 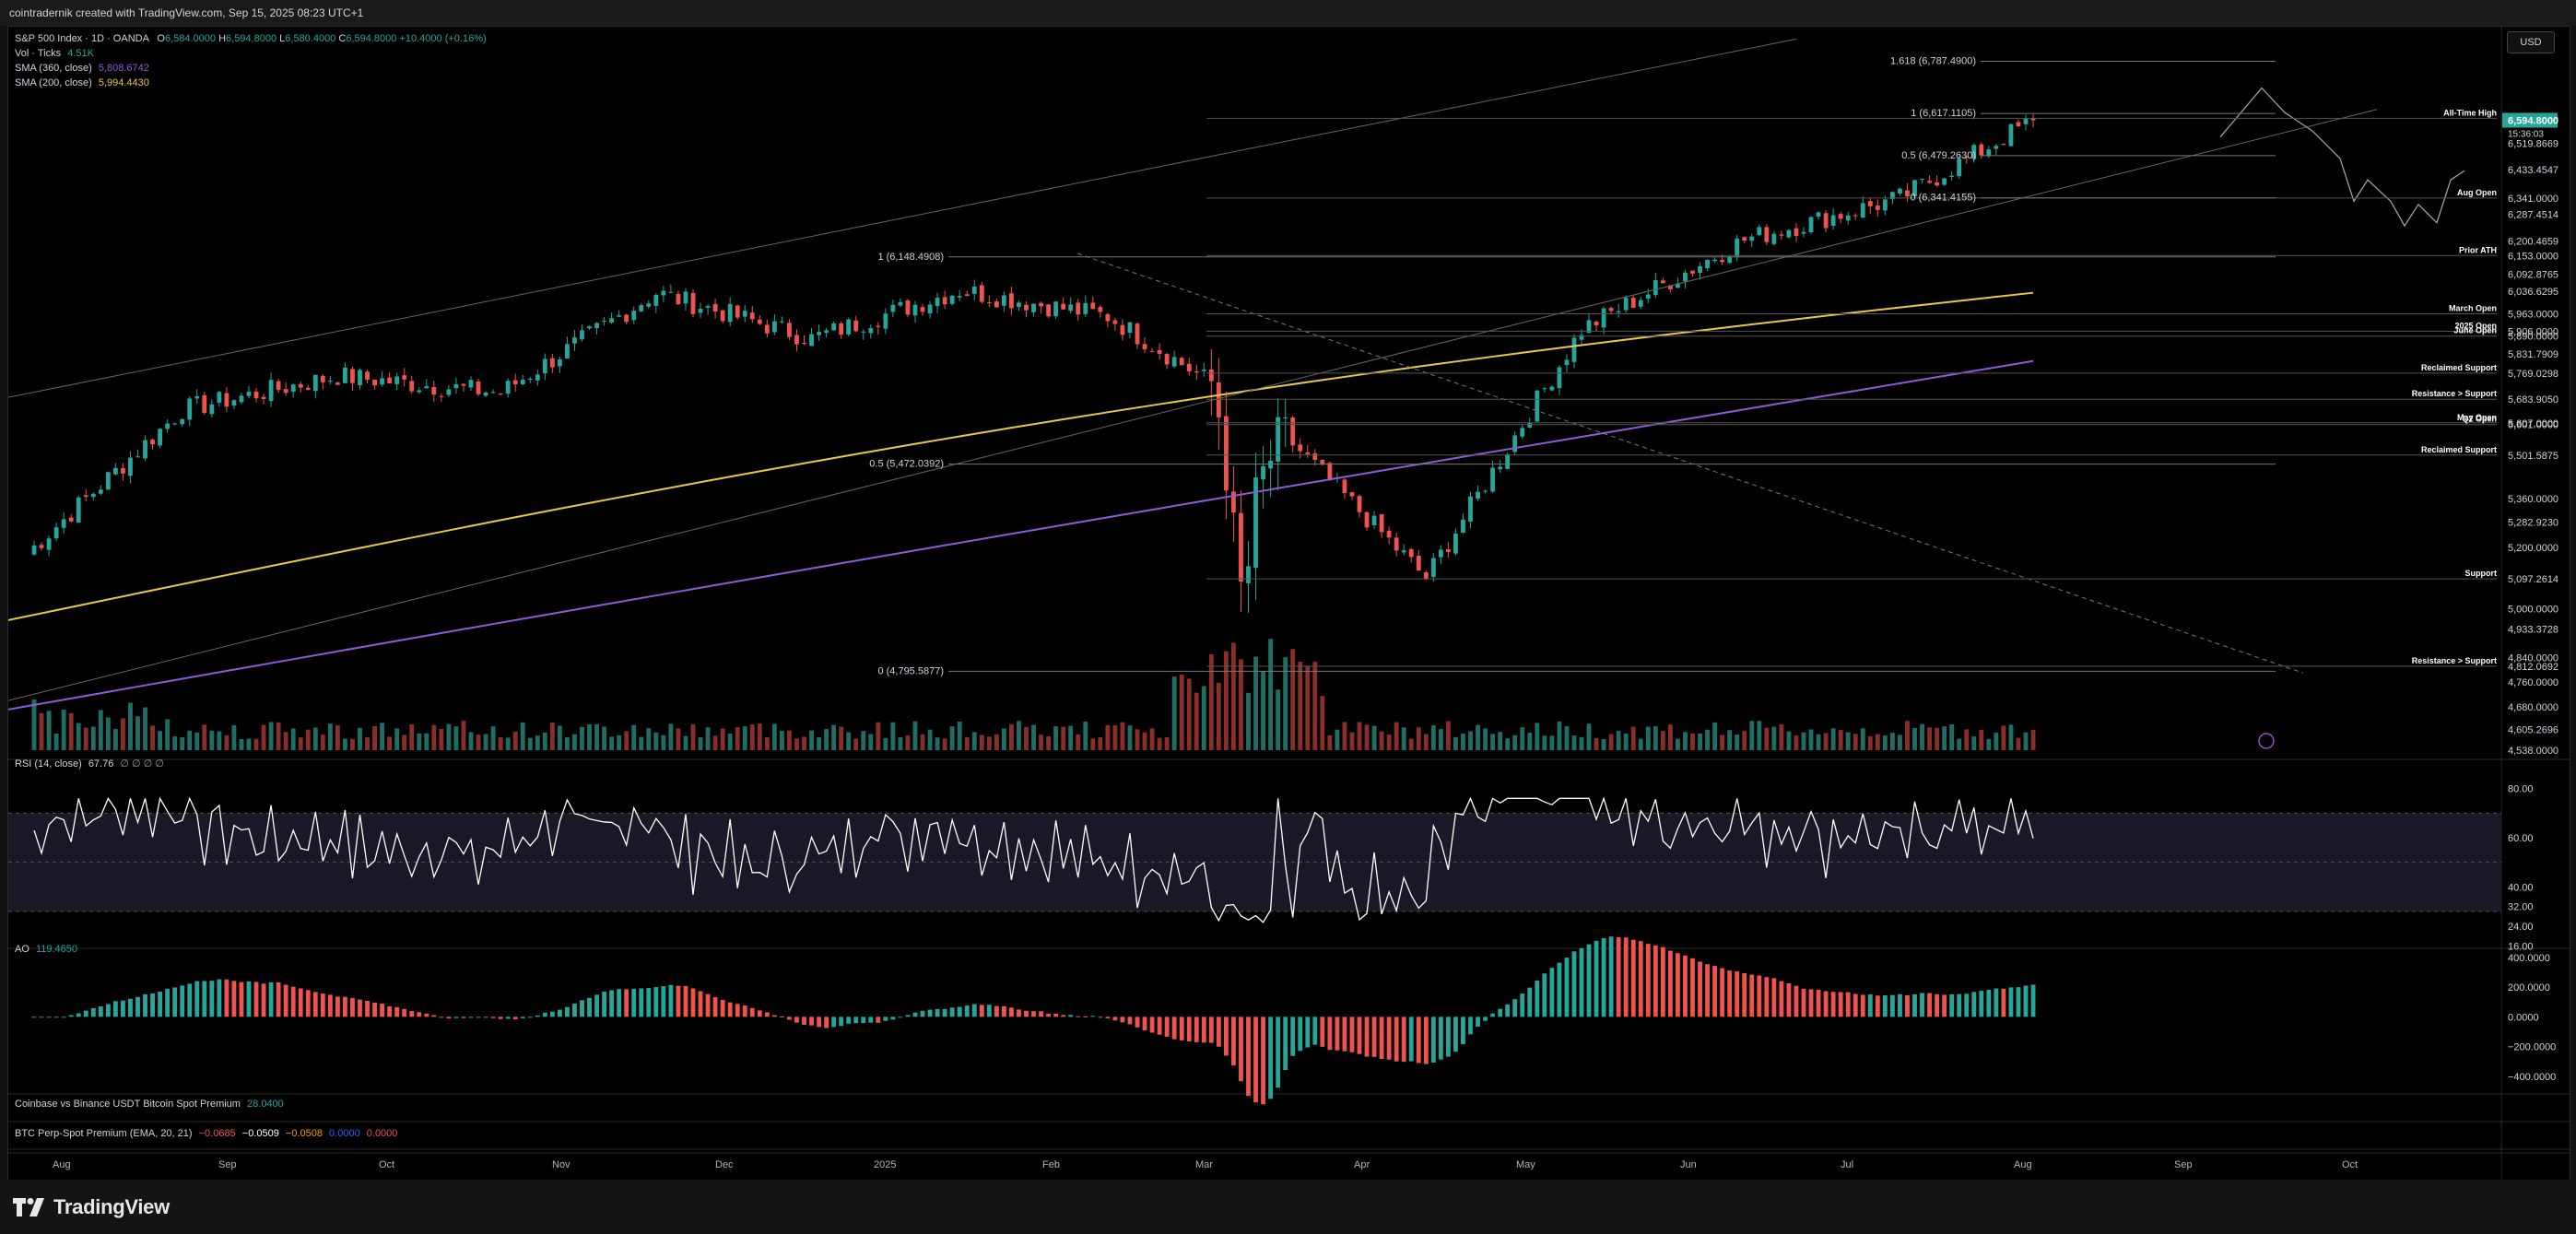 I want to click on rsi-label: RSI (14, close), so click(x=48, y=764).